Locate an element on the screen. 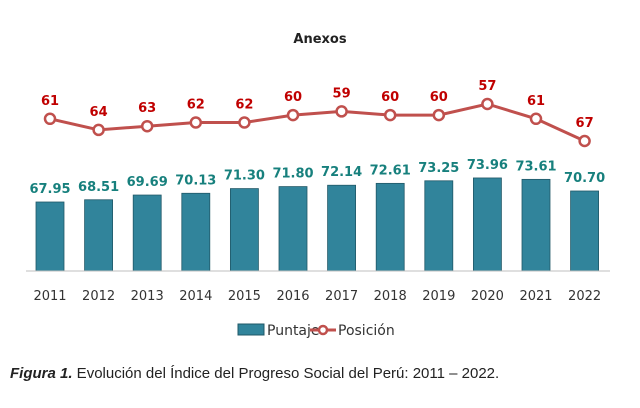 The width and height of the screenshot is (640, 408). posicion-point-2013 is located at coordinates (147, 126).